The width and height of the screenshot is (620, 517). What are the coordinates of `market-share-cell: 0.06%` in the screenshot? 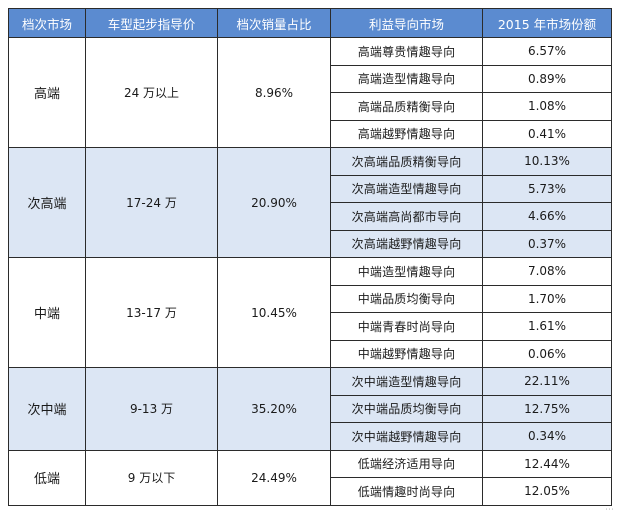 It's located at (547, 353).